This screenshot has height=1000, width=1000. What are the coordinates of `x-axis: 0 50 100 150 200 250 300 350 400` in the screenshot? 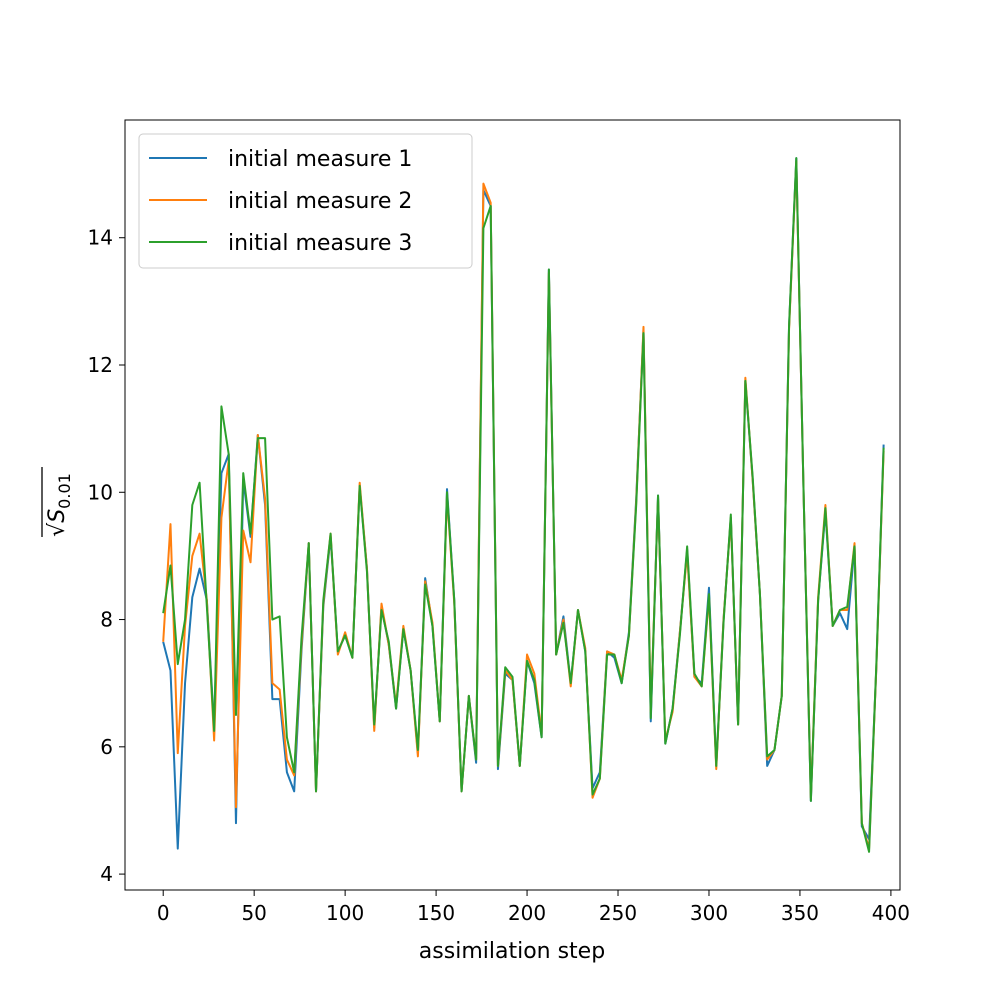 It's located at (533, 907).